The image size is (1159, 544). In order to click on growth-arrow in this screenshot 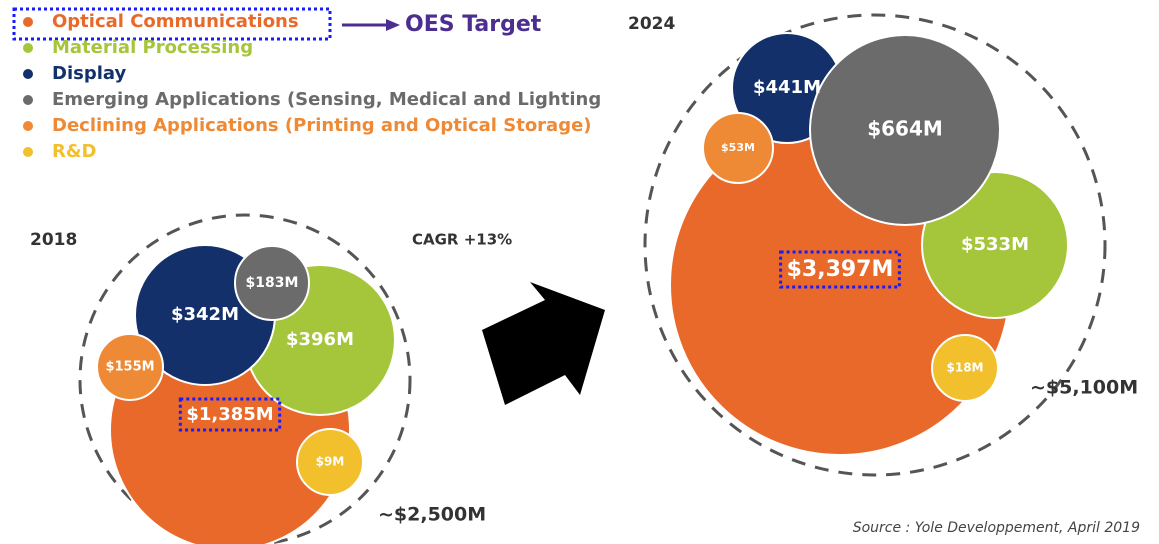, I will do `click(543, 343)`.